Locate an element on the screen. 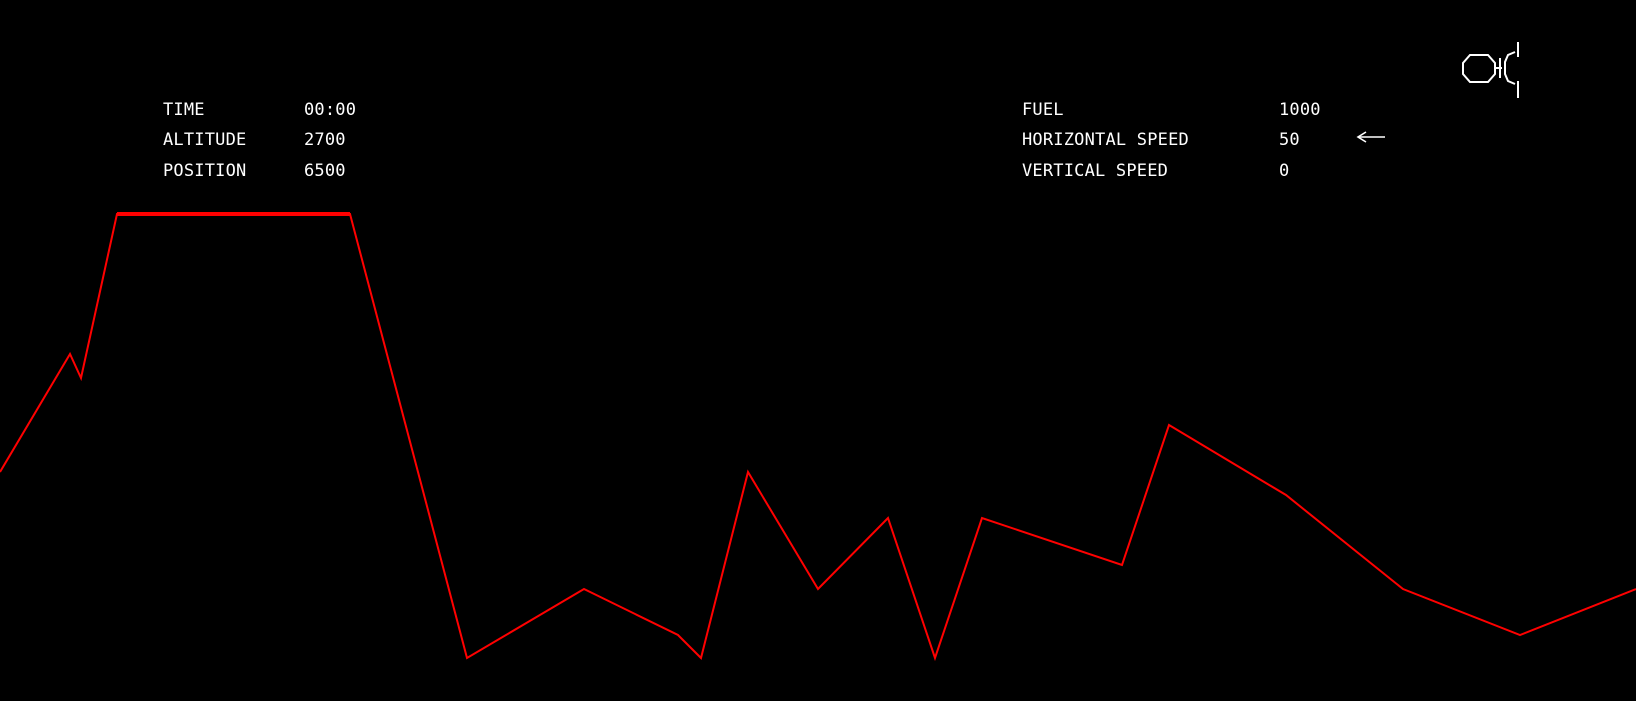 The image size is (1636, 701). fuel-value: 1000 is located at coordinates (1300, 110).